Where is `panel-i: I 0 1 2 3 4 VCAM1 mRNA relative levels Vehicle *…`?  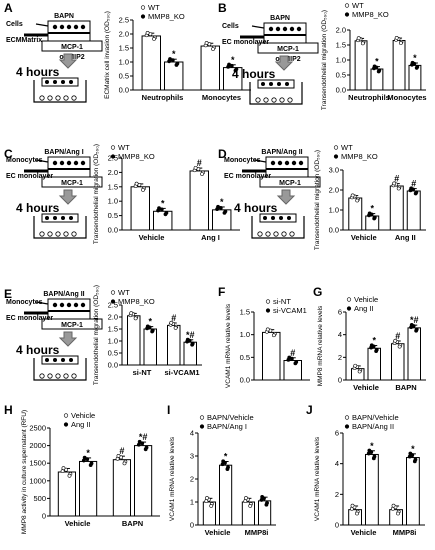 panel-i: I 0 1 2 3 4 VCAM1 mRNA relative levels Vehicle *… is located at coordinates (221, 470).